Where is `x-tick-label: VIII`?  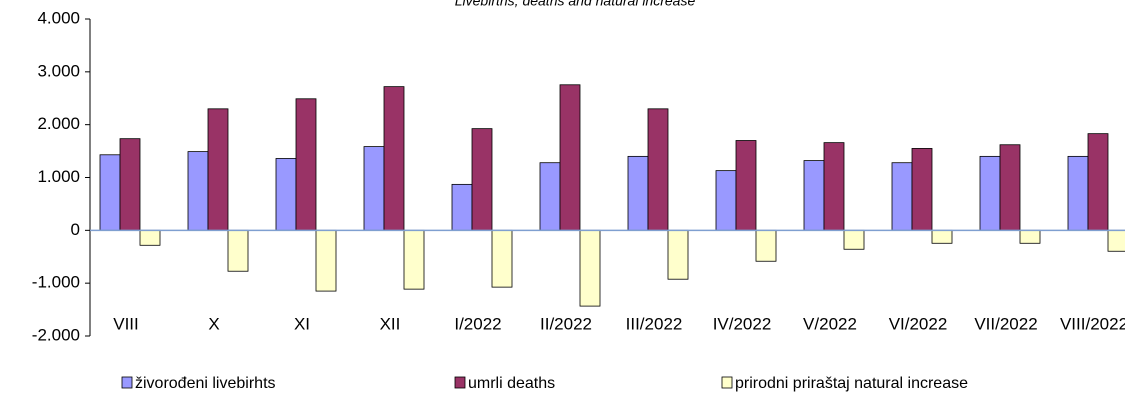 x-tick-label: VIII is located at coordinates (126, 323).